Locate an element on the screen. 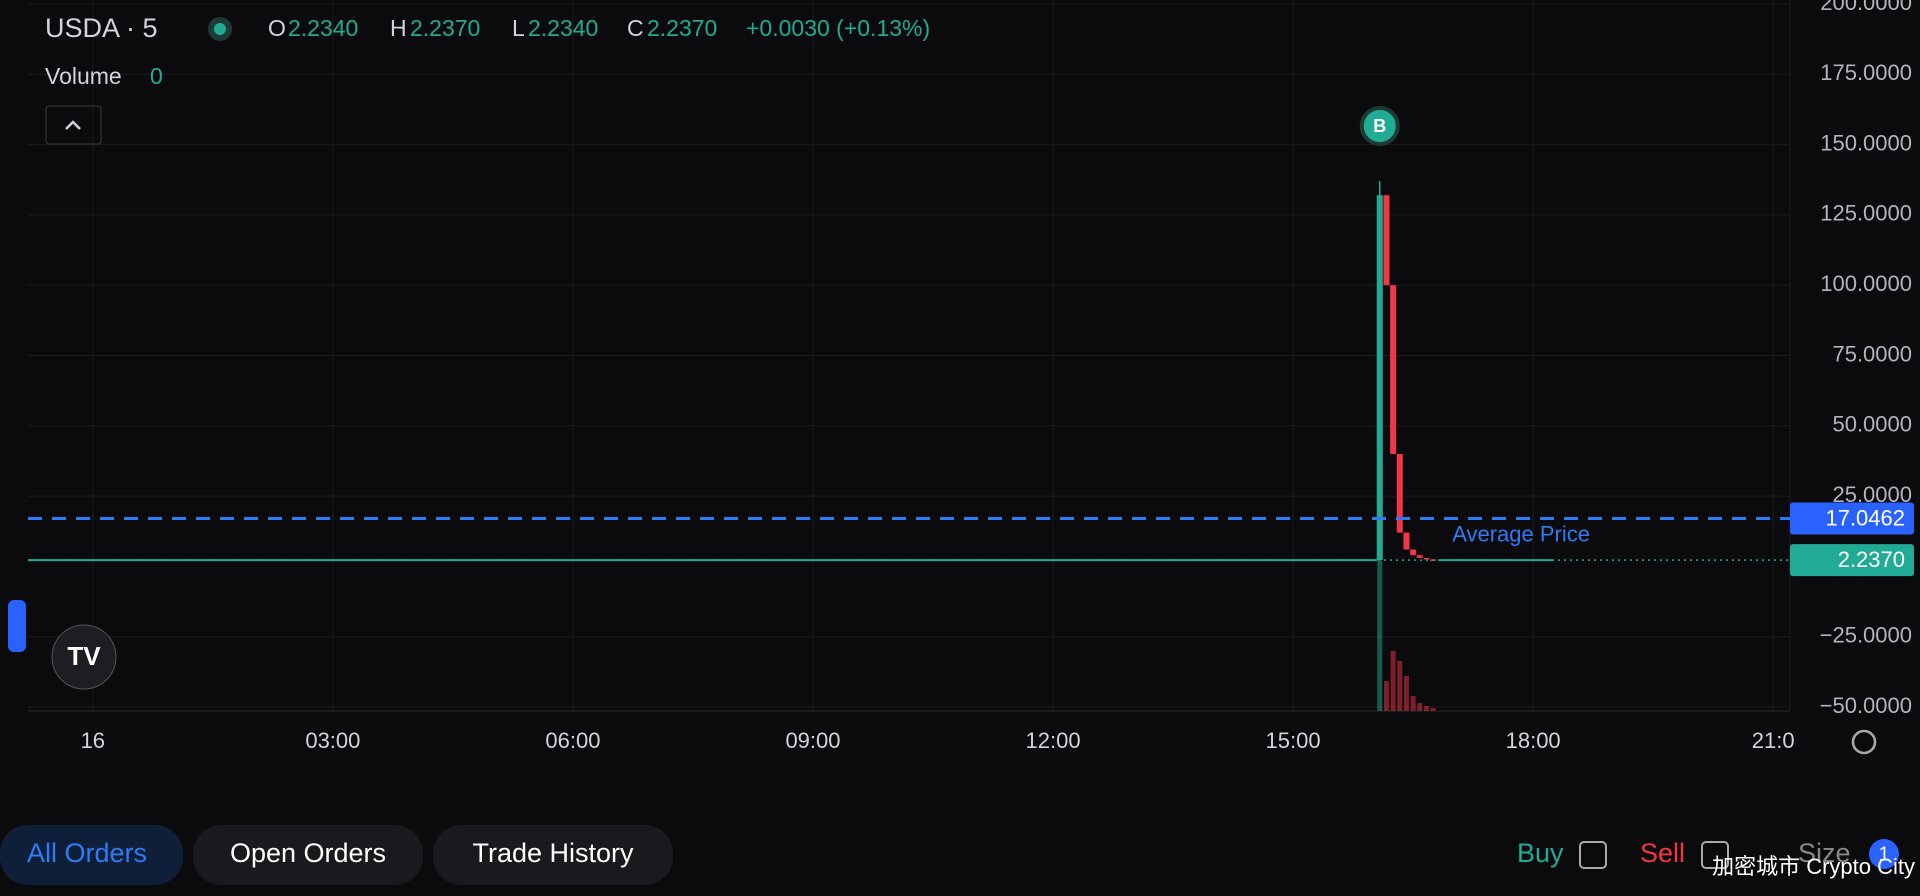 The height and width of the screenshot is (896, 1920). ohlc-label: O is located at coordinates (277, 28).